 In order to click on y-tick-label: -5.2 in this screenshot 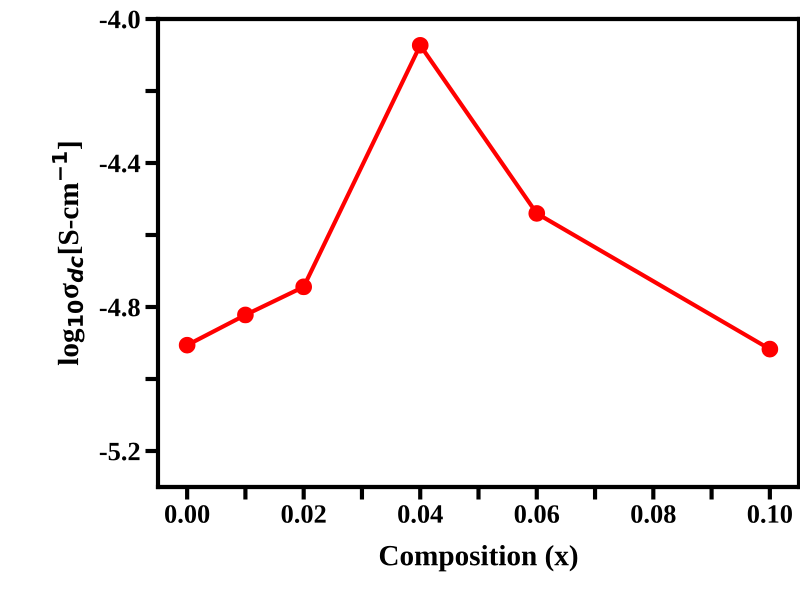, I will do `click(120, 451)`.